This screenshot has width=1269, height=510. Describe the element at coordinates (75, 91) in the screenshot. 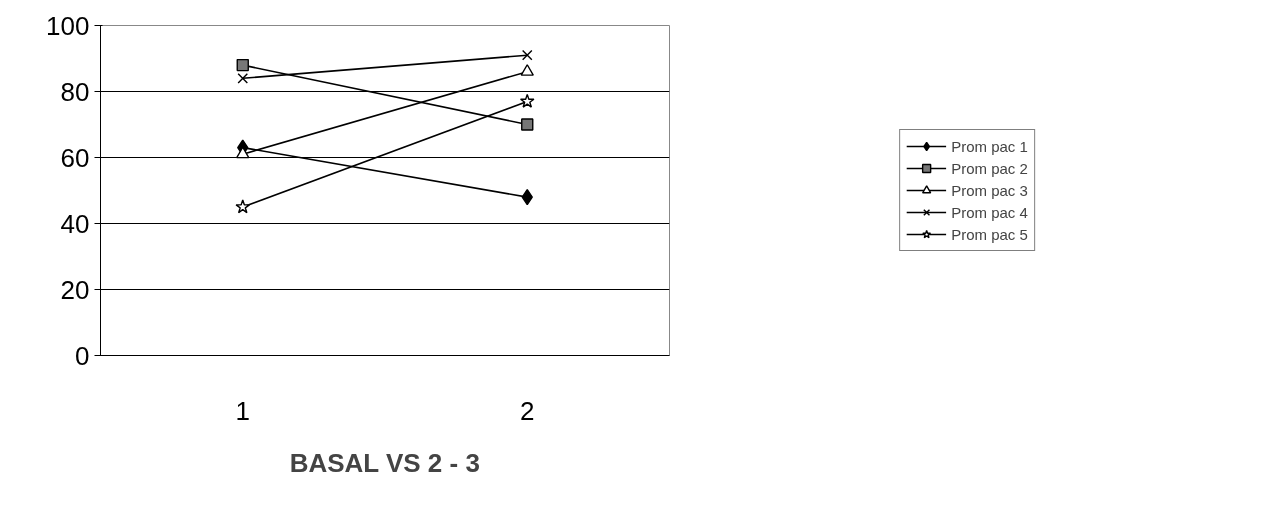

I see `y-tick-label: 80` at that location.